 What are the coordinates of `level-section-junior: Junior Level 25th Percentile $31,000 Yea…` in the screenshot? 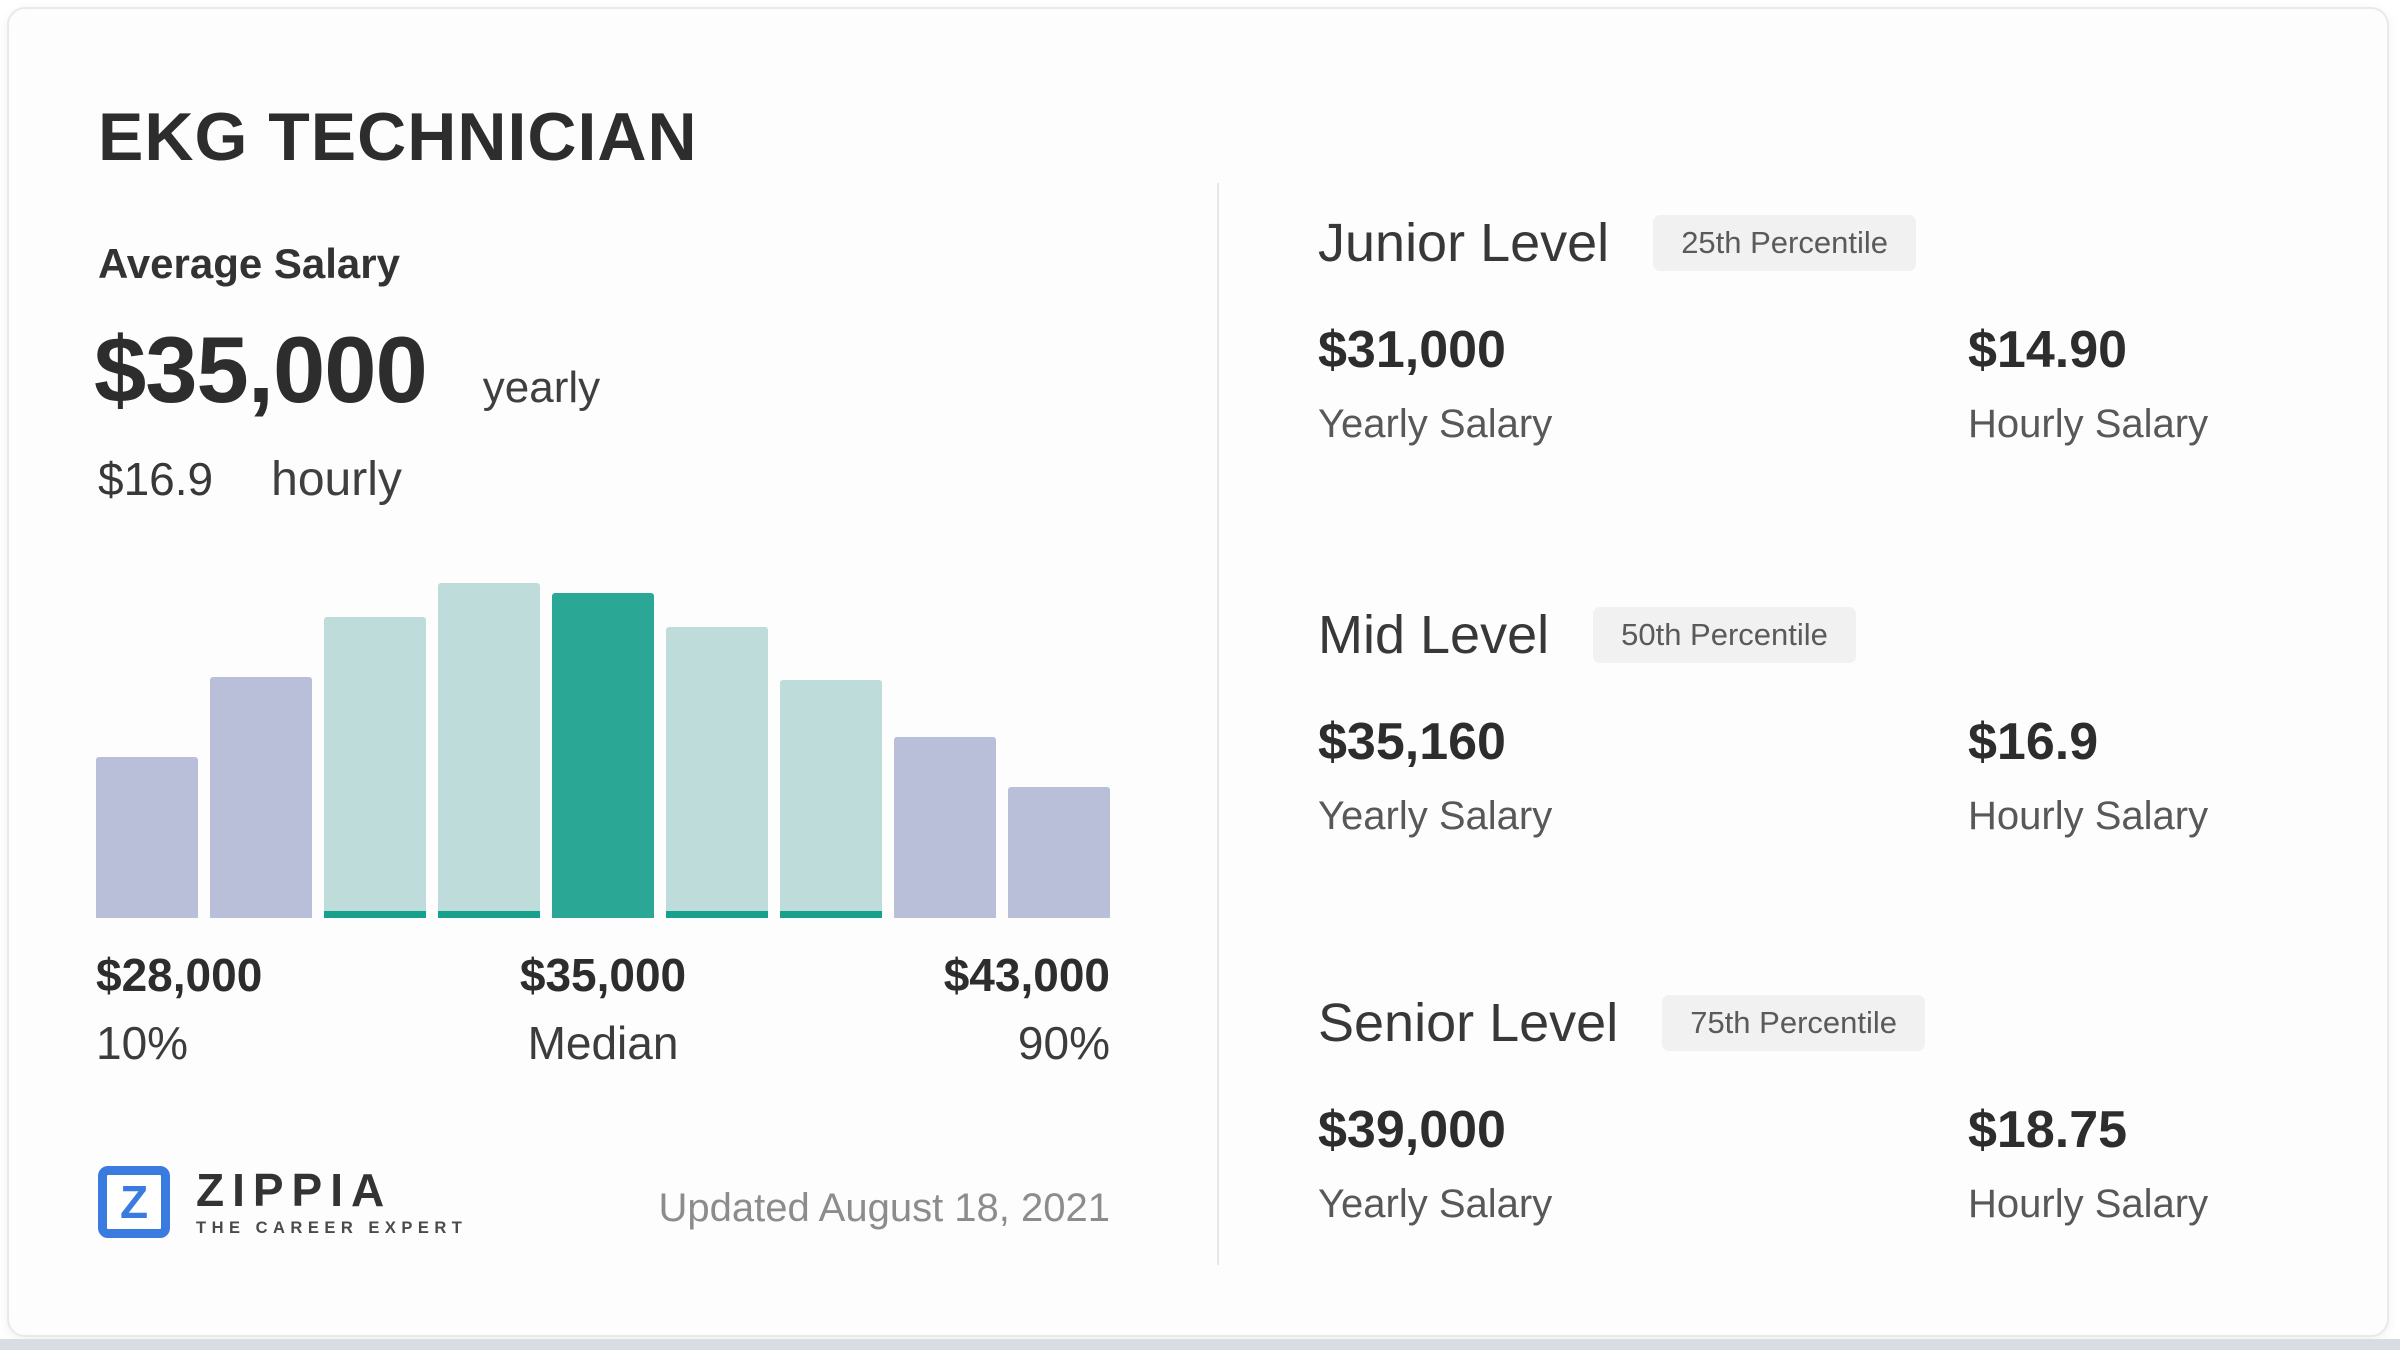 It's located at (1823, 345).